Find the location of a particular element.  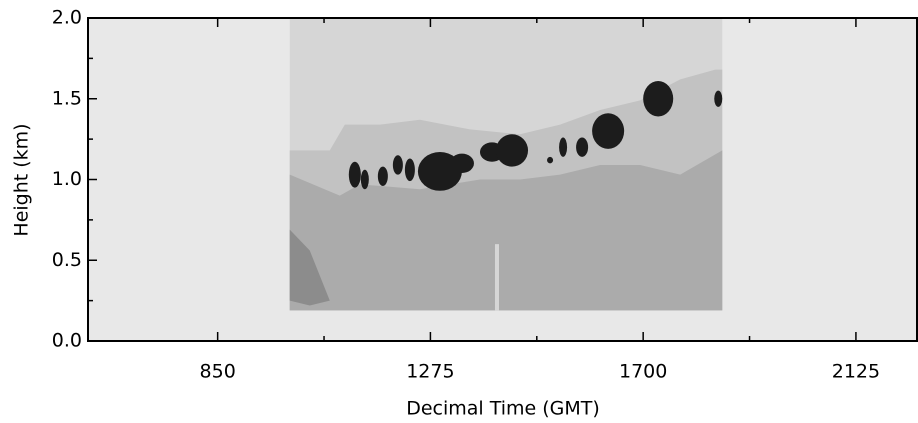

x-axis-title: Decimal Time (GMT) is located at coordinates (503, 409).